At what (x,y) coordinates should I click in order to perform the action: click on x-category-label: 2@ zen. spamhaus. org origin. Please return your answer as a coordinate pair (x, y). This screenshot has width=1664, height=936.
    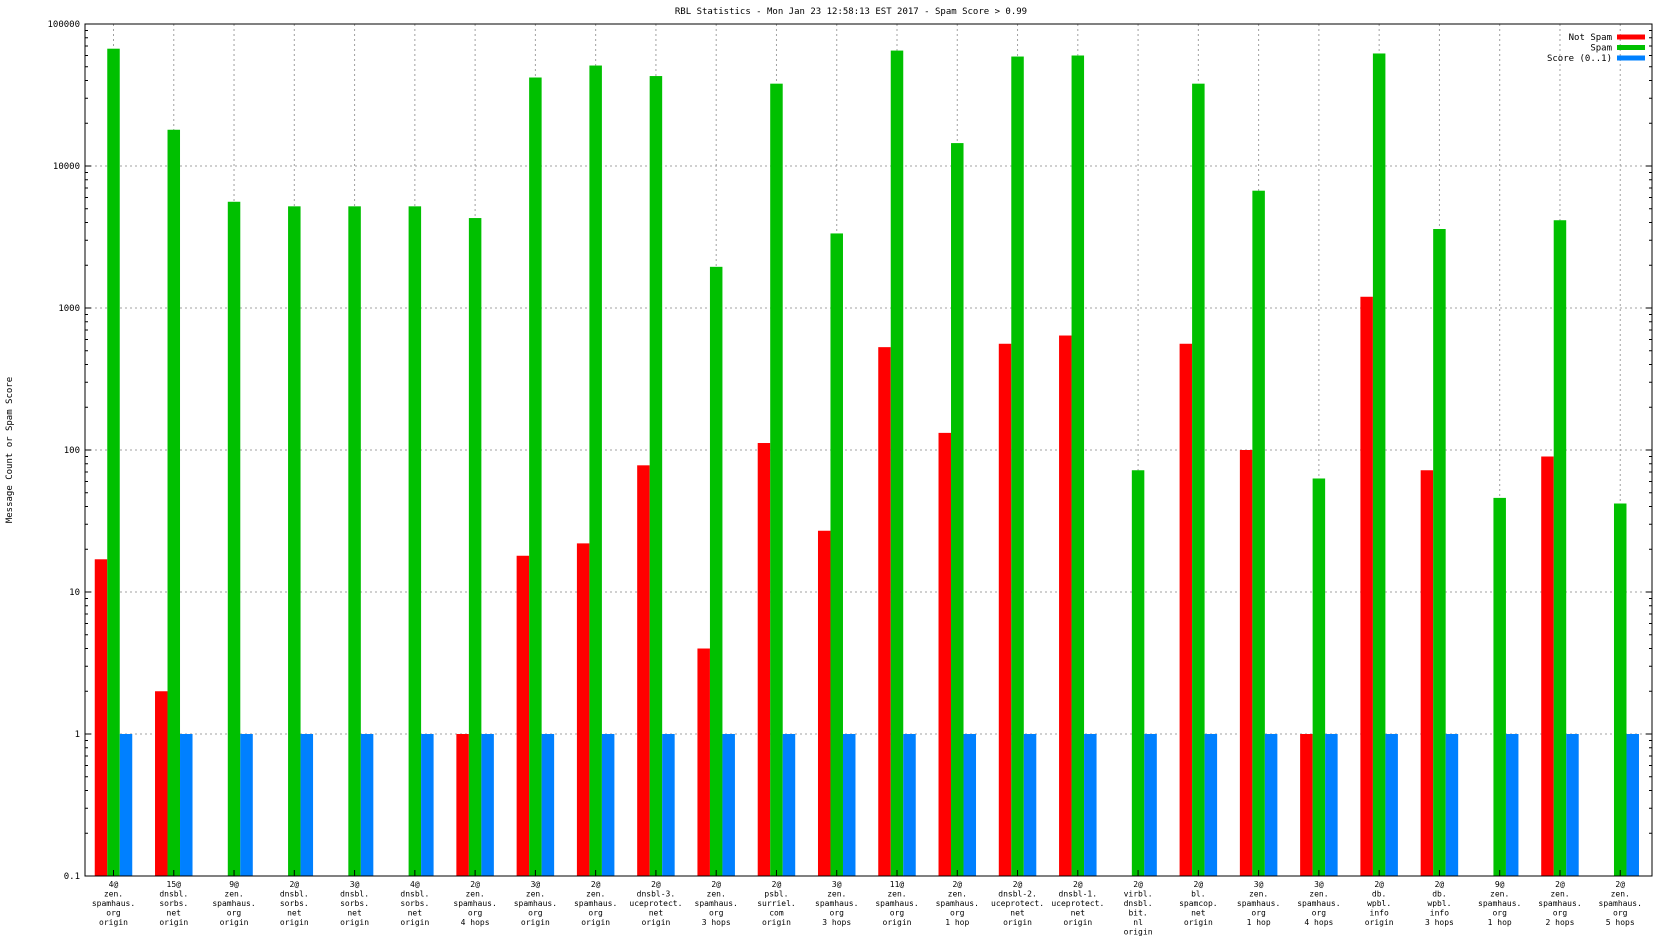
    Looking at the image, I should click on (595, 903).